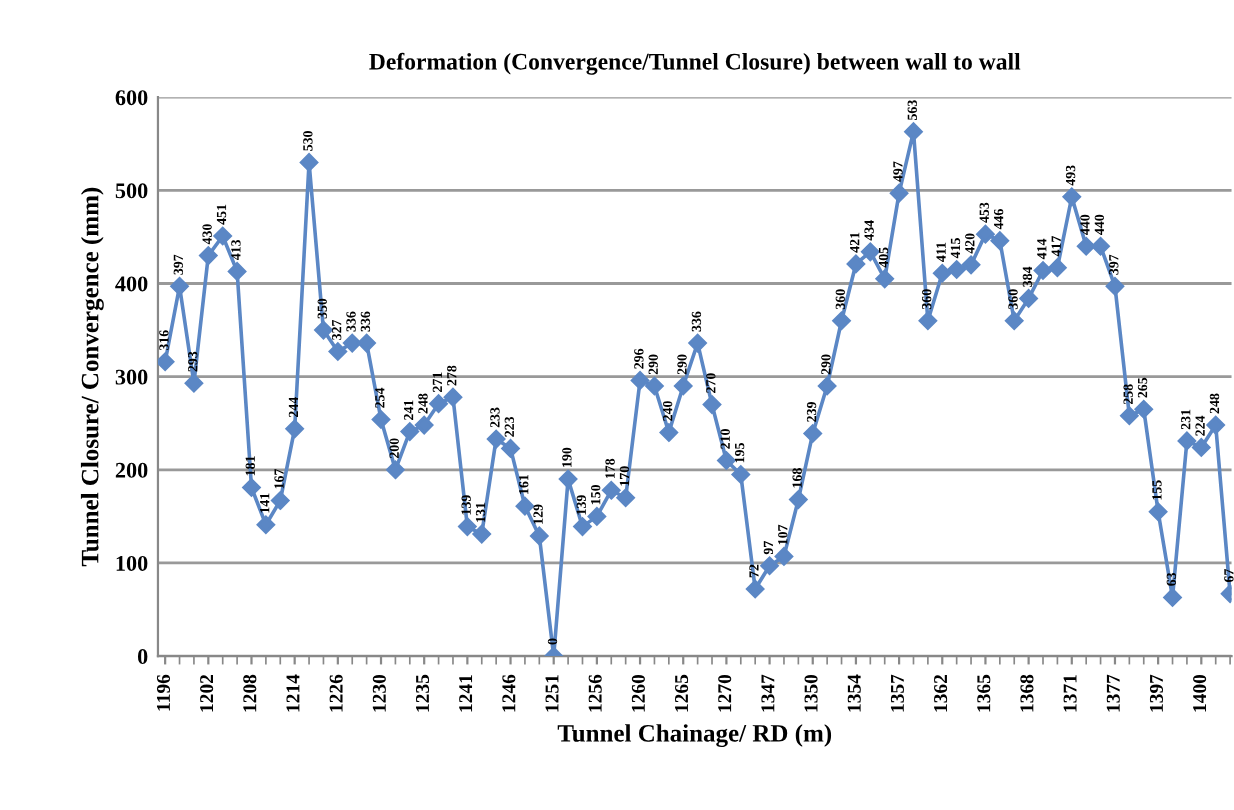 The width and height of the screenshot is (1234, 810). Describe the element at coordinates (131, 191) in the screenshot. I see `y-tick-label: 500` at that location.